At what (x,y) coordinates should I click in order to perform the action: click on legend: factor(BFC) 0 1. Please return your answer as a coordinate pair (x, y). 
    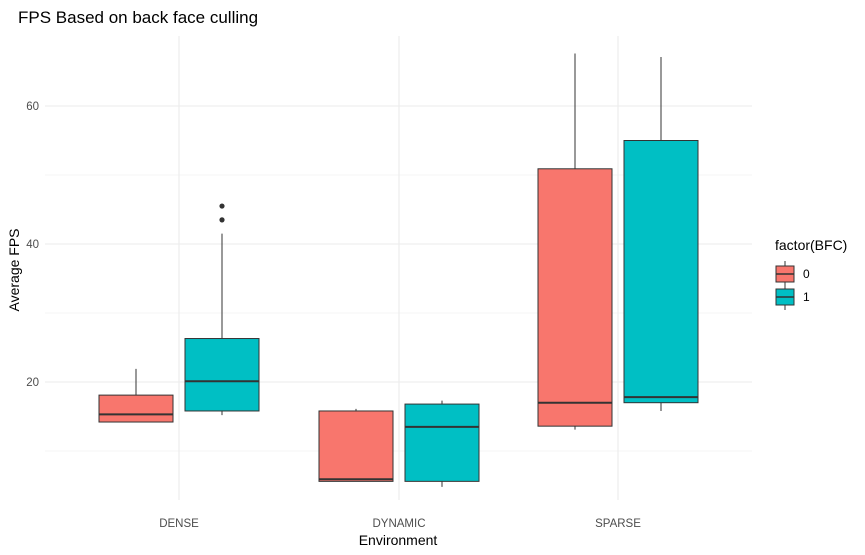
    Looking at the image, I should click on (811, 273).